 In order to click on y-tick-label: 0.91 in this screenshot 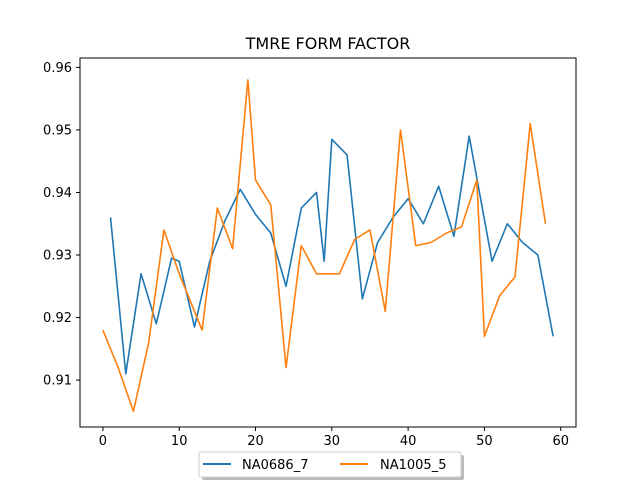, I will do `click(57, 381)`.